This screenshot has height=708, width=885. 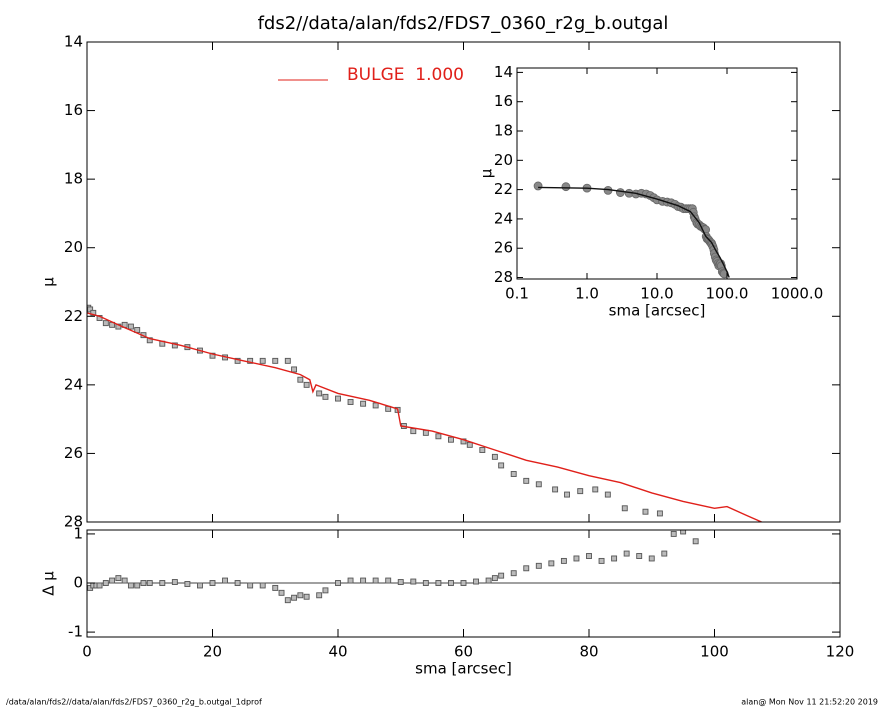 I want to click on x-tick-label: 10.0, so click(x=656, y=294).